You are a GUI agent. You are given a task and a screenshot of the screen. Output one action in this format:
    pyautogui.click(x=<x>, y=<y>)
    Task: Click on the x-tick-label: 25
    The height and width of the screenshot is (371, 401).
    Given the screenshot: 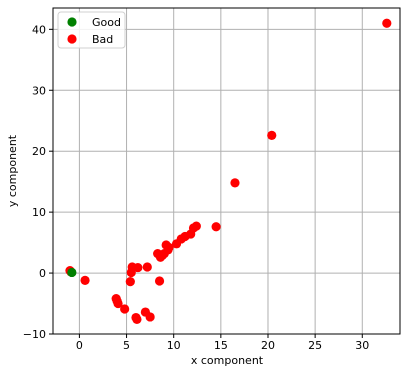 What is the action you would take?
    pyautogui.click(x=315, y=345)
    